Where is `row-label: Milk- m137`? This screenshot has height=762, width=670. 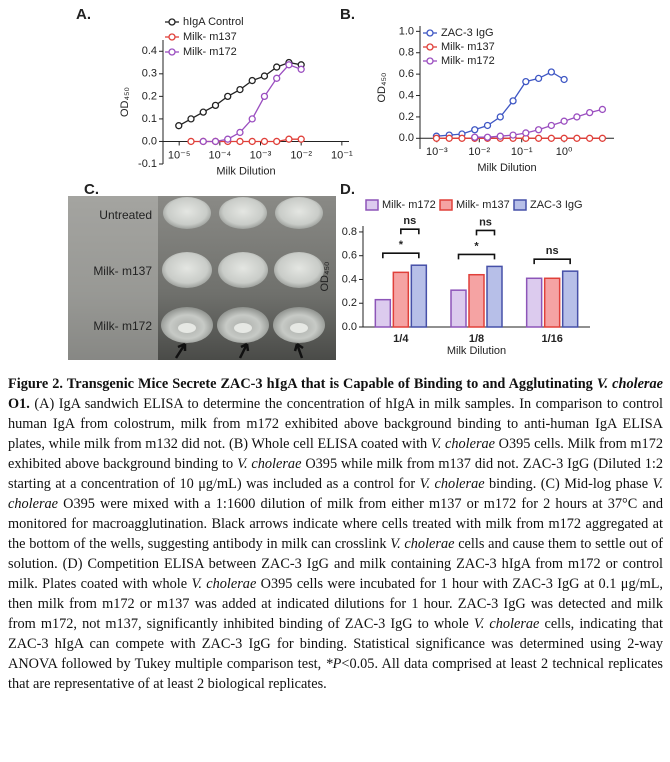 row-label: Milk- m137 is located at coordinates (122, 271).